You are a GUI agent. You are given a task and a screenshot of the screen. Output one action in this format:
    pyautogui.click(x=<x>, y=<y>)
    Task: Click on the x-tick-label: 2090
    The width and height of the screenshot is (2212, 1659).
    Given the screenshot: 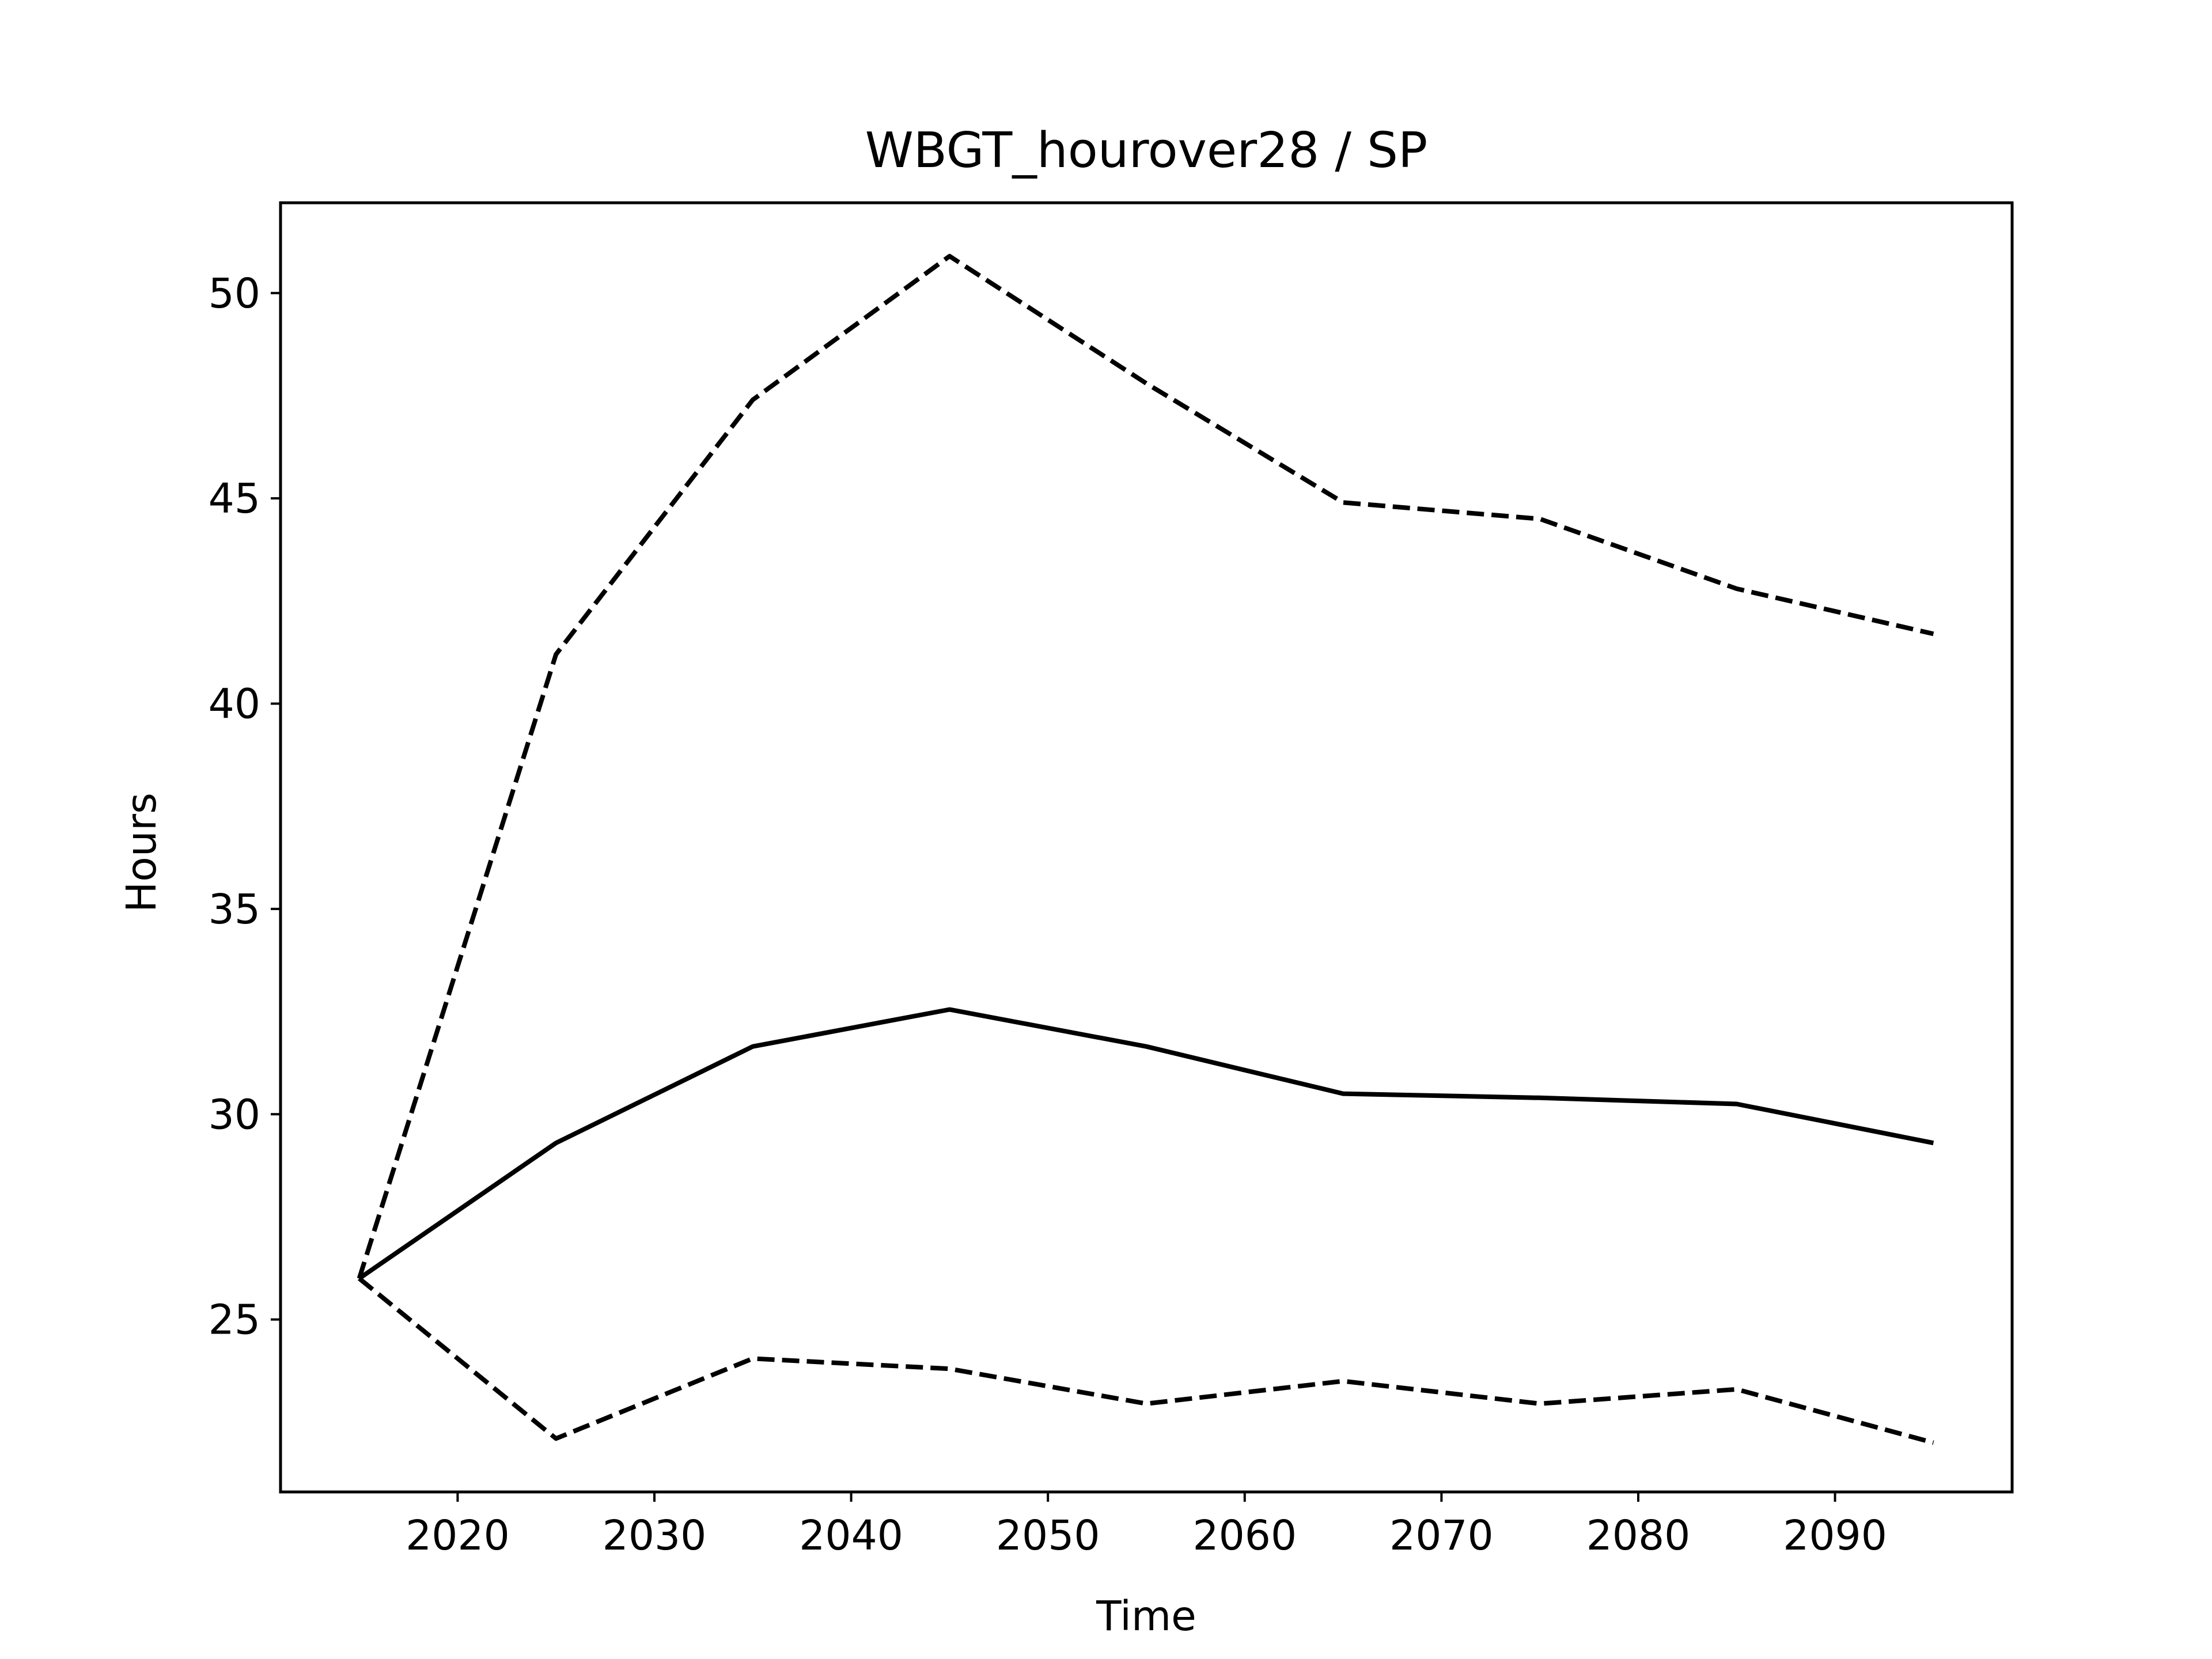 What is the action you would take?
    pyautogui.click(x=1835, y=1535)
    